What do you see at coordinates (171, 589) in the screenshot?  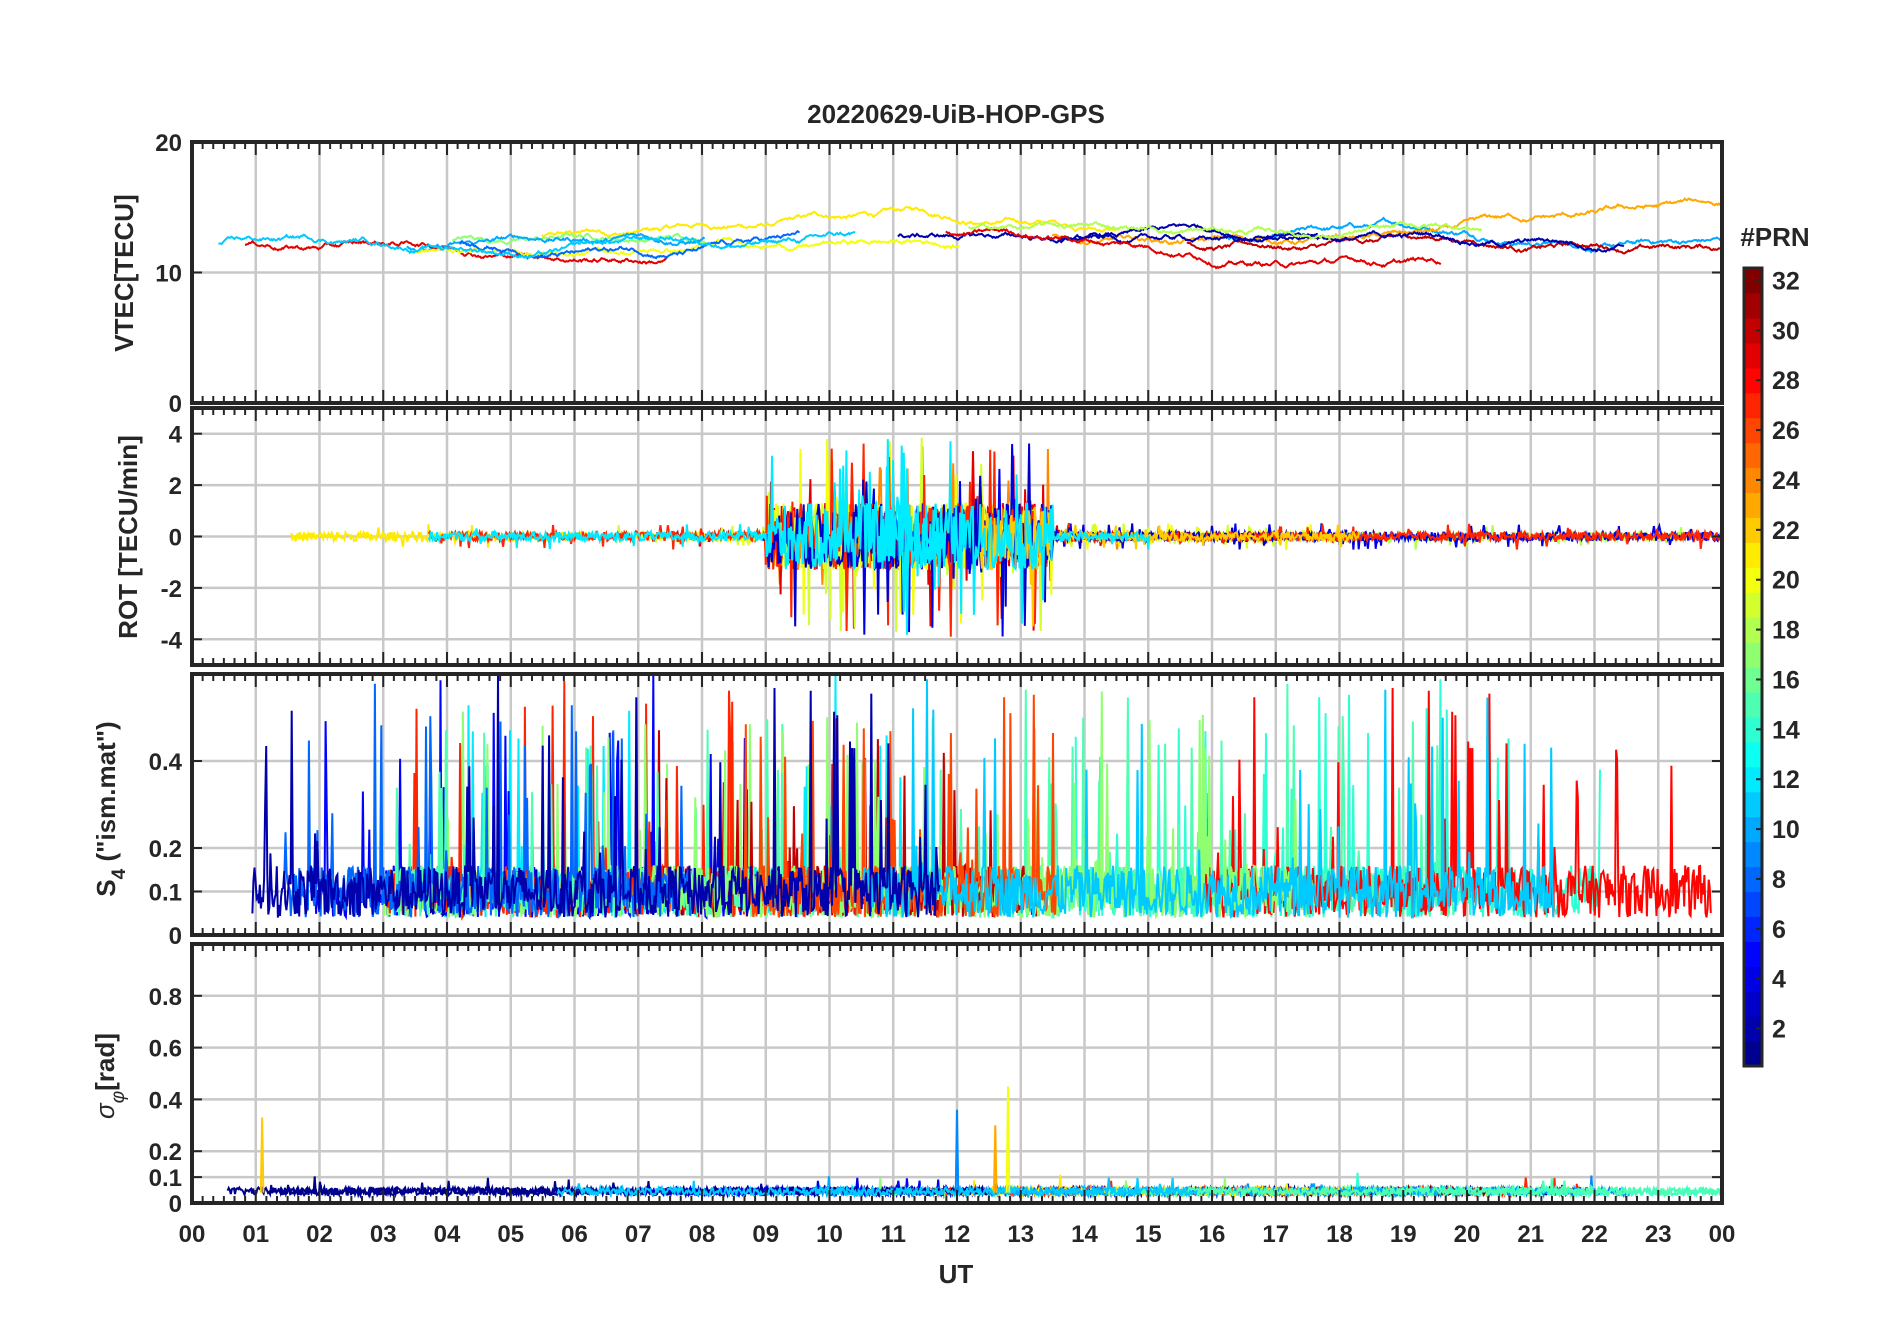 I see `rot-ytick-label: -2` at bounding box center [171, 589].